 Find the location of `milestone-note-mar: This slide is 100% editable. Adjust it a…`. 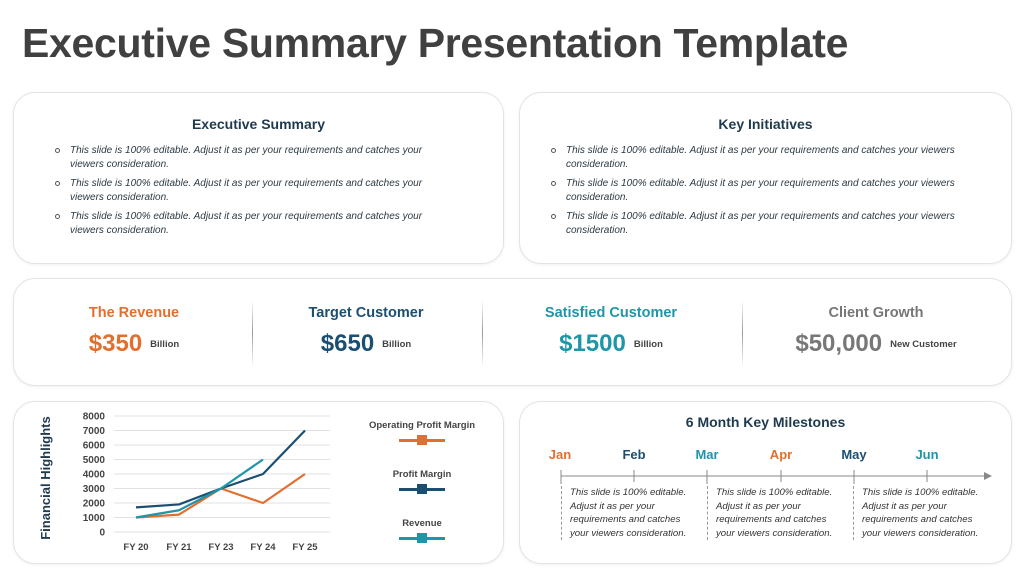

milestone-note-mar: This slide is 100% editable. Adjust it a… is located at coordinates (771, 513).